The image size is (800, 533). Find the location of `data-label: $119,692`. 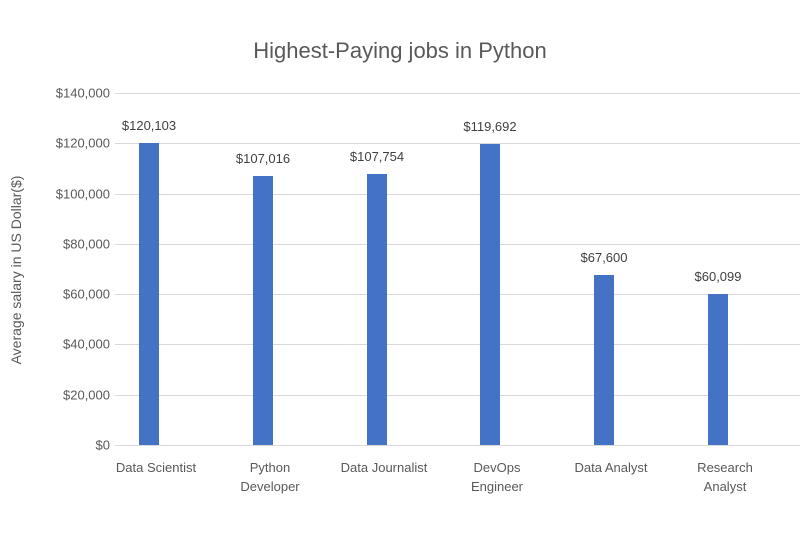

data-label: $119,692 is located at coordinates (490, 127).